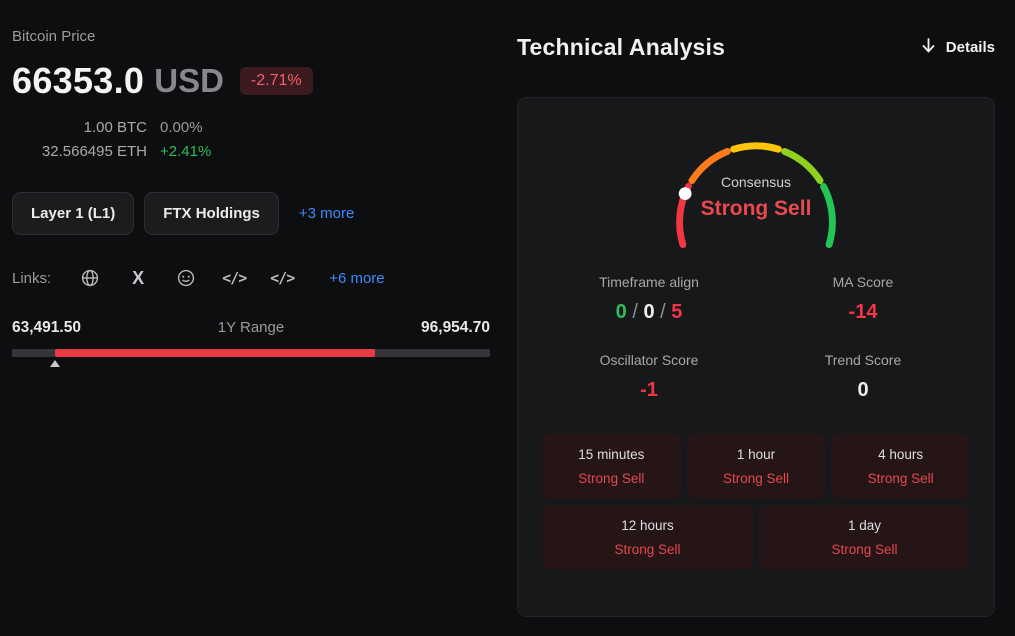 The width and height of the screenshot is (1015, 636). Describe the element at coordinates (621, 47) in the screenshot. I see `technical-analysis-title: Technical Analysis` at that location.